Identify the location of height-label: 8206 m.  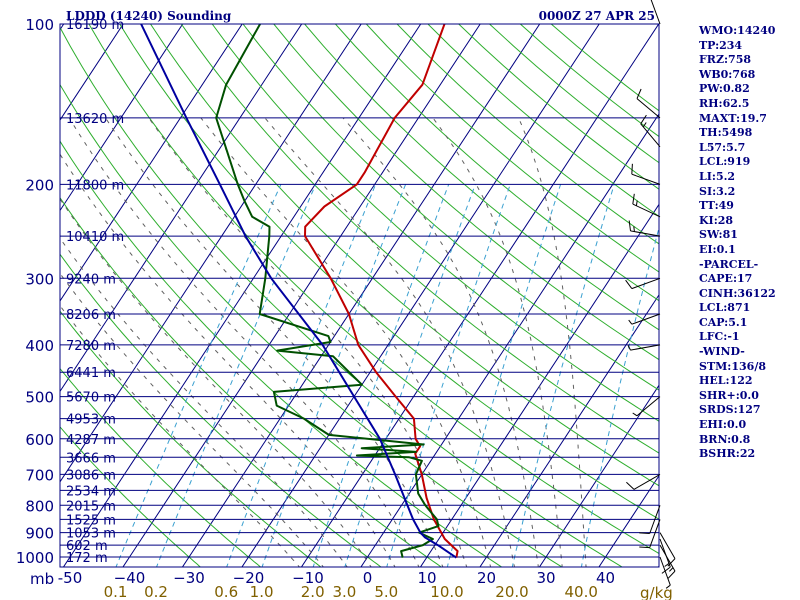
(91, 315).